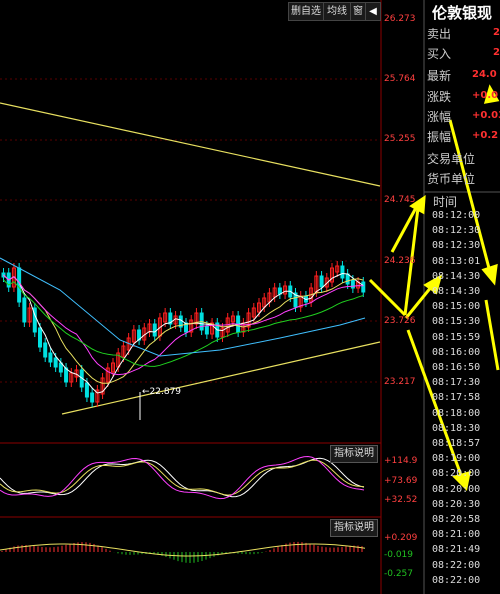  Describe the element at coordinates (400, 139) in the screenshot. I see `axis-label-3: 25.255` at that location.